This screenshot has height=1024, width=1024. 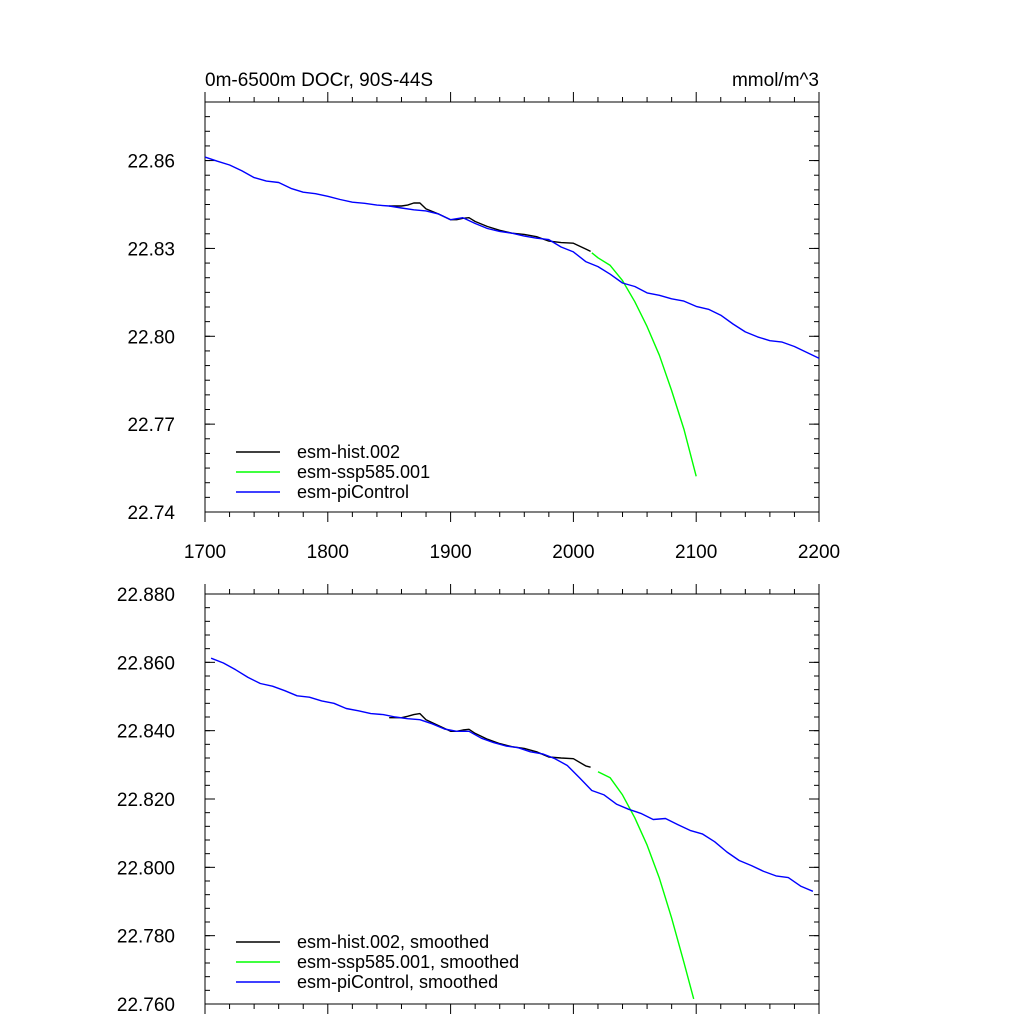 What do you see at coordinates (146, 868) in the screenshot?
I see `y-tick-label: 22.800` at bounding box center [146, 868].